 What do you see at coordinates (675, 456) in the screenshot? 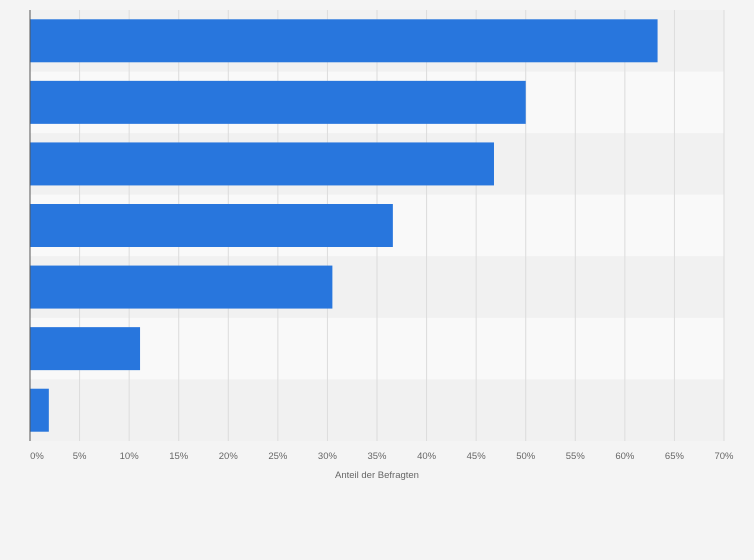
I see `x-tick-label: 65%` at bounding box center [675, 456].